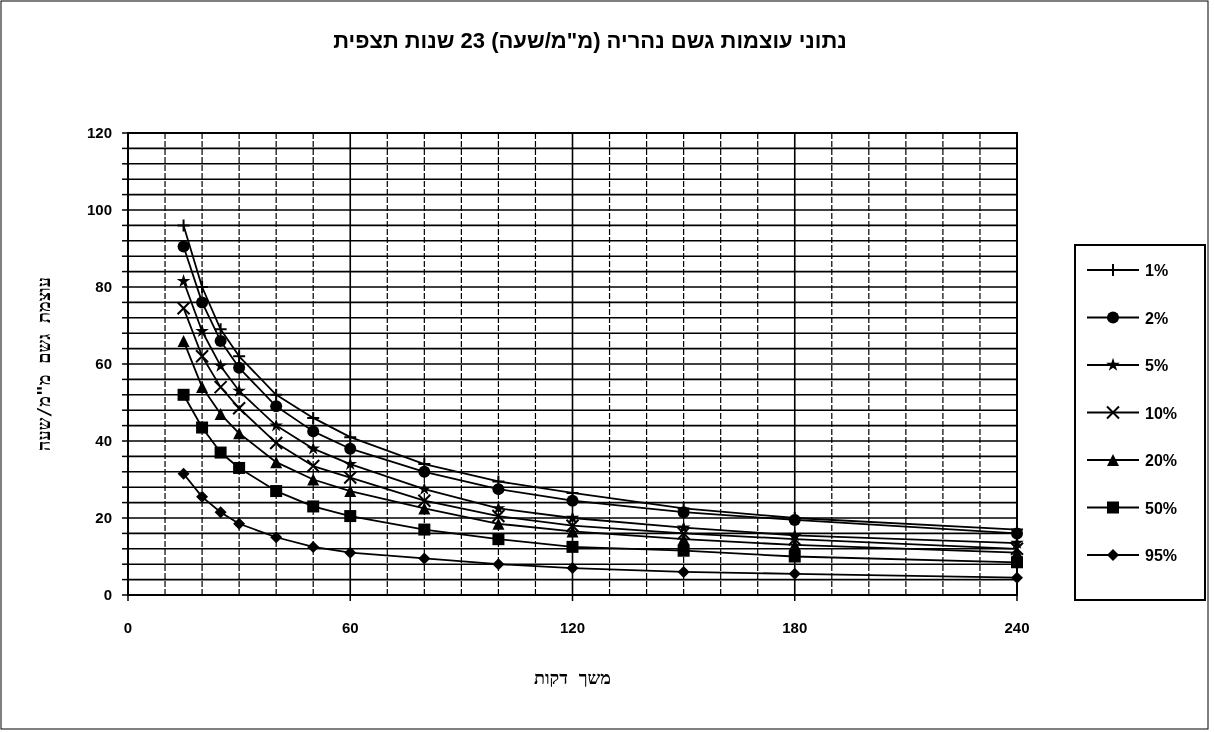 The width and height of the screenshot is (1215, 732). Describe the element at coordinates (1161, 555) in the screenshot. I see `legend-label: 95%` at that location.